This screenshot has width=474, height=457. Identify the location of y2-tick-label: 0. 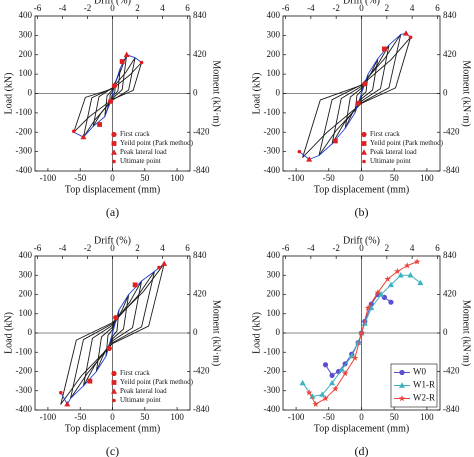
(445, 93).